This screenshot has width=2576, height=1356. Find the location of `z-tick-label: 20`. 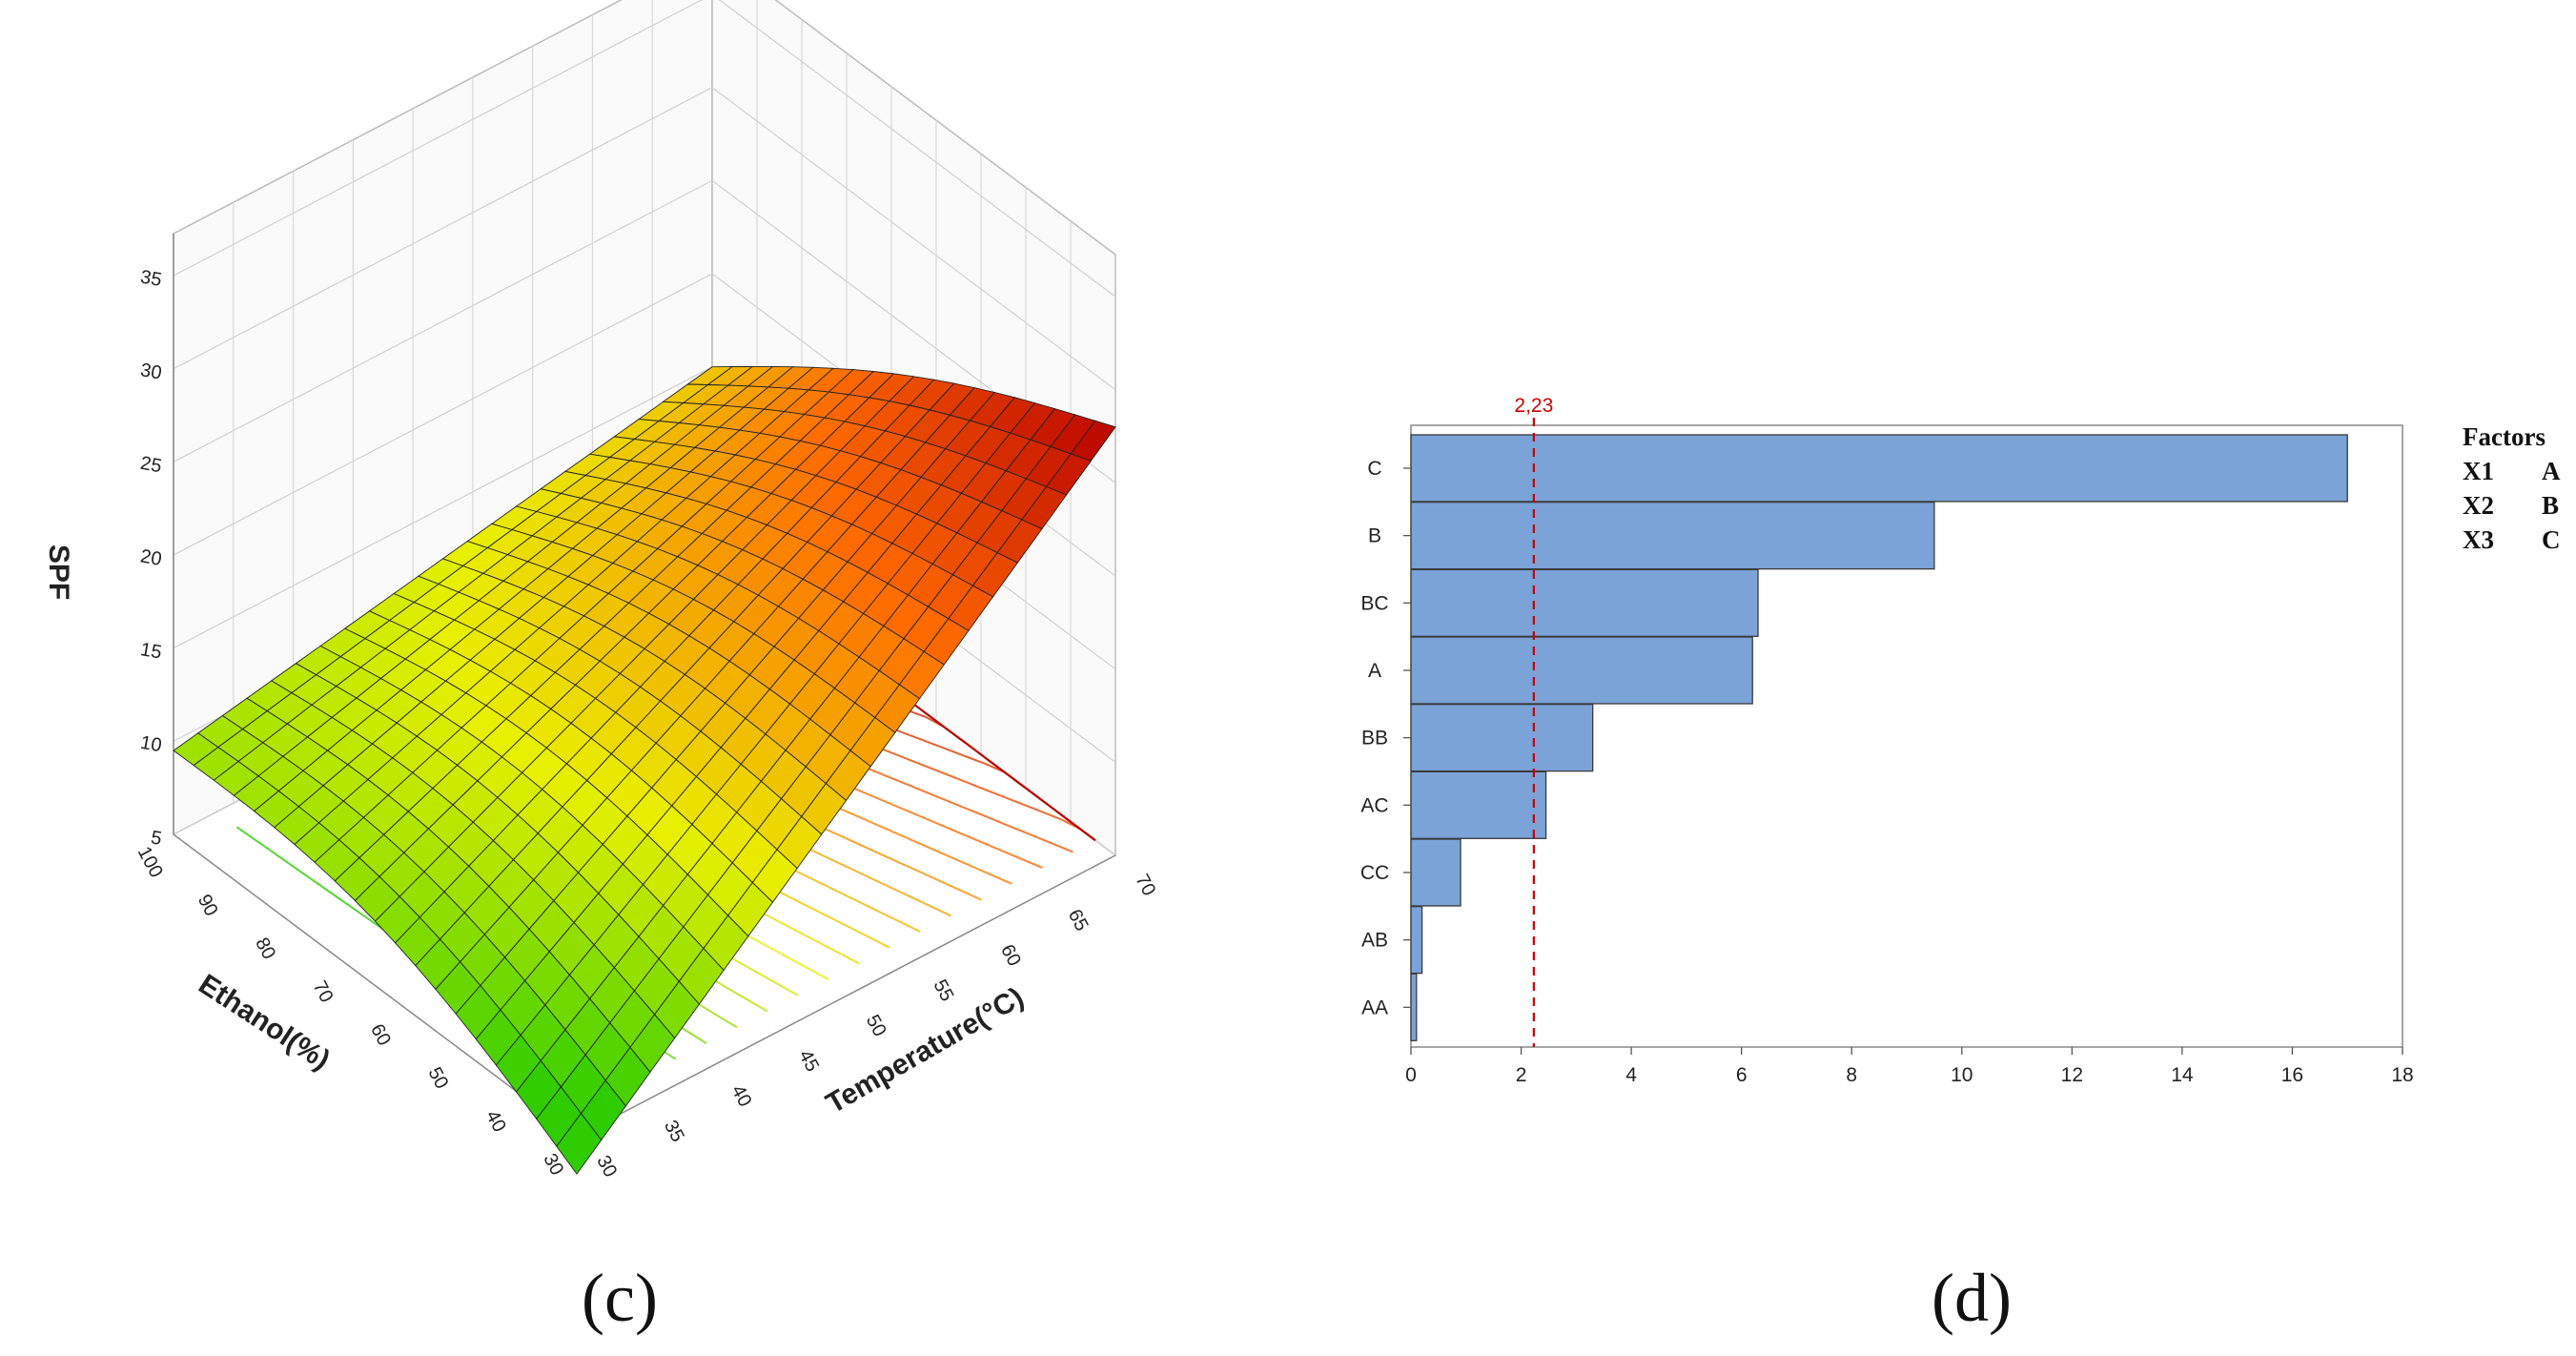

z-tick-label: 20 is located at coordinates (151, 557).